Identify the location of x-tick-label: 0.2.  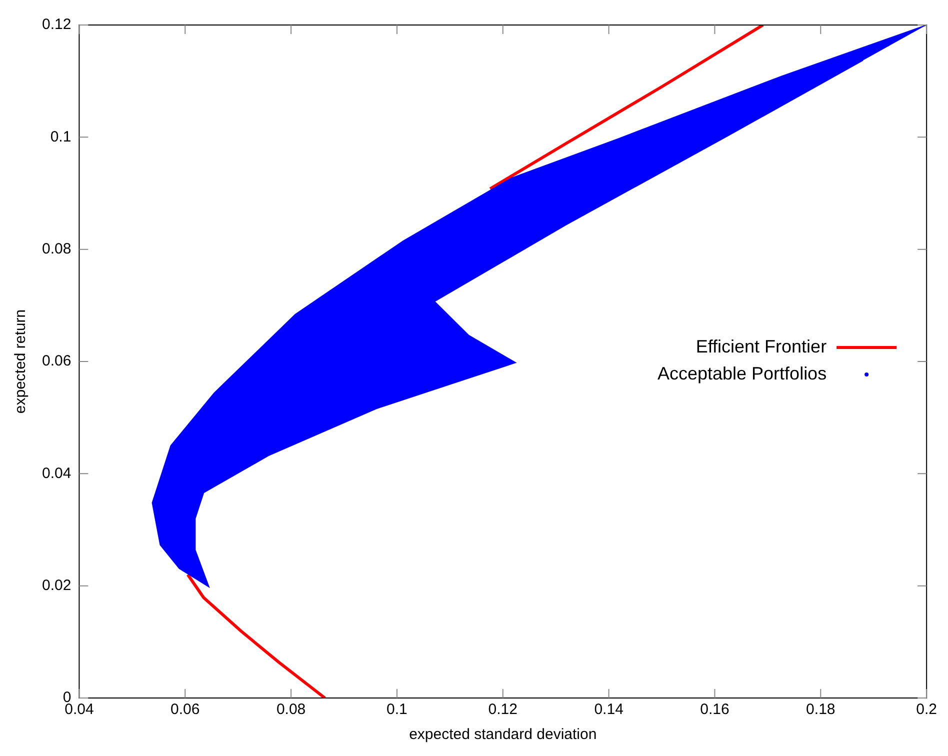
(927, 709).